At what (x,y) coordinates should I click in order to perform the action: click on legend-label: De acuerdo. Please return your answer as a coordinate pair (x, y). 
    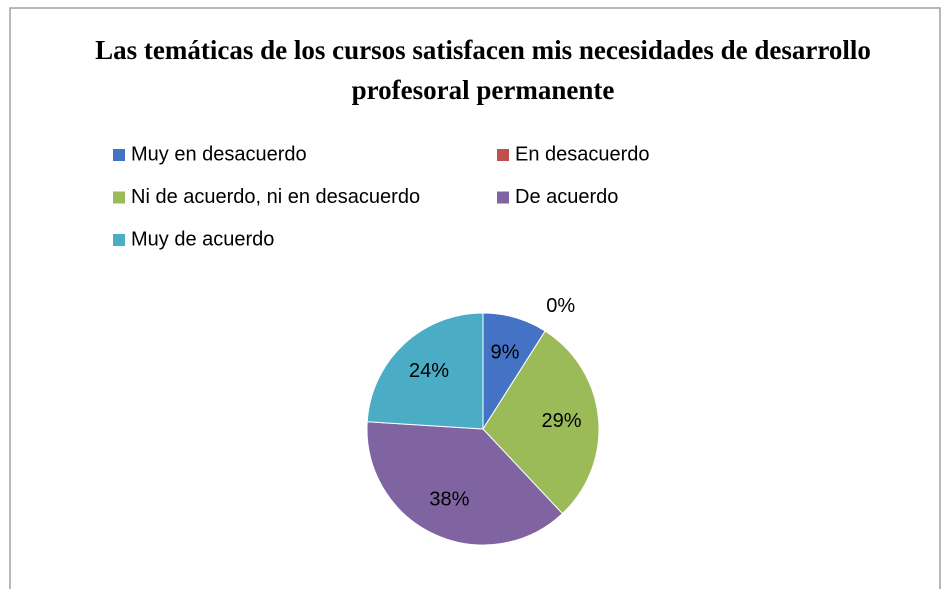
    Looking at the image, I should click on (566, 197).